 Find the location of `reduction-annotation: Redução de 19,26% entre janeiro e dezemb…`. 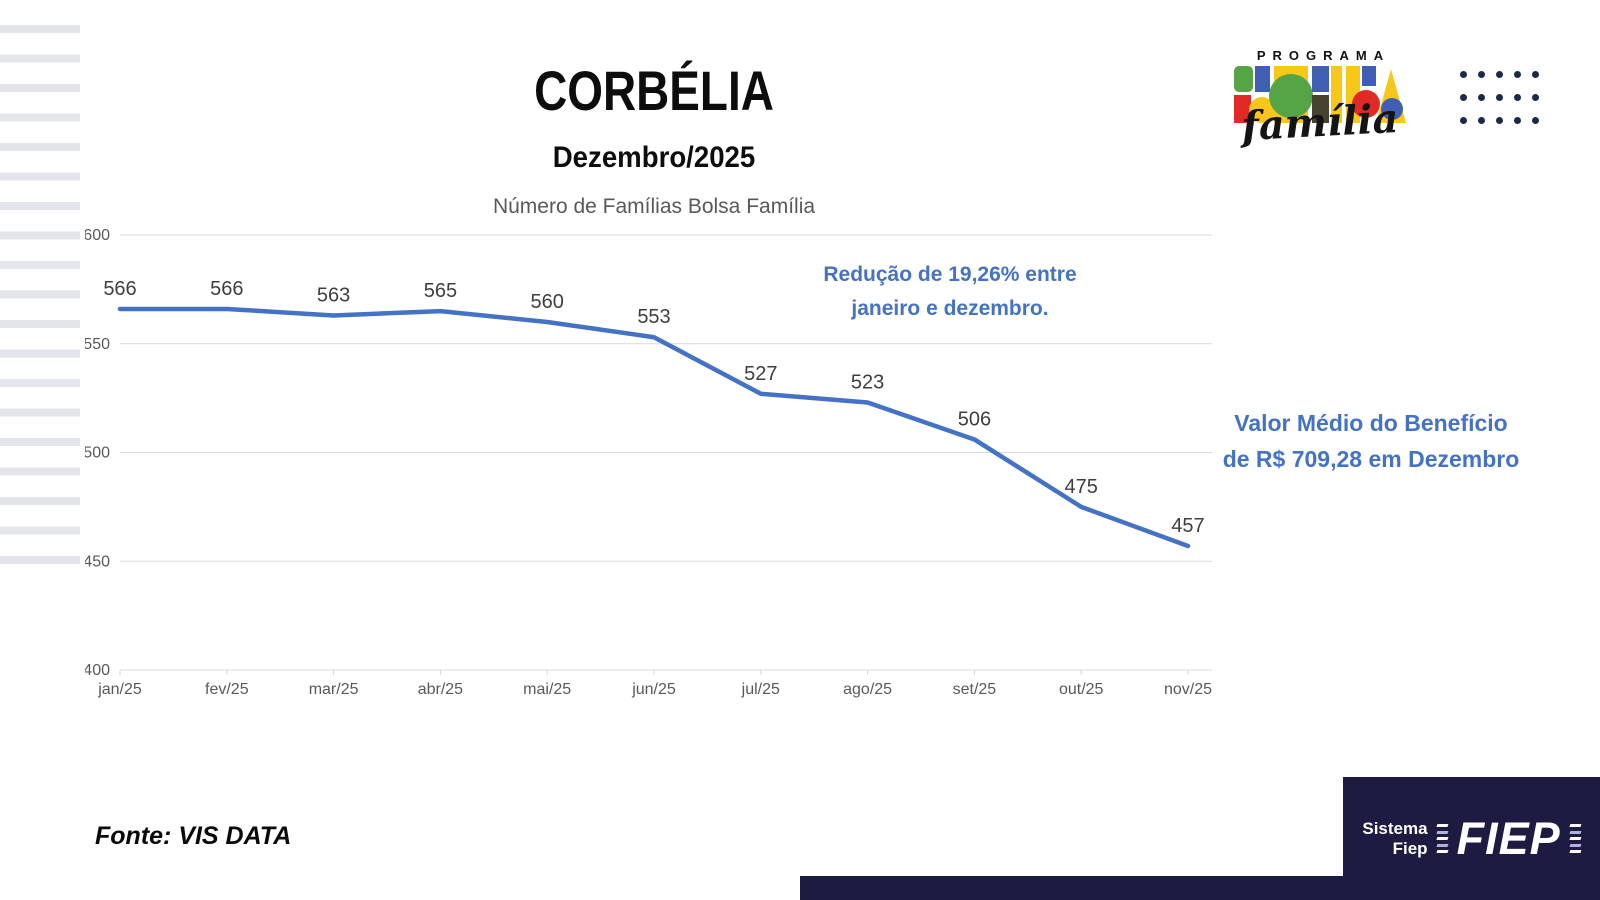

reduction-annotation: Redução de 19,26% entre janeiro e dezemb… is located at coordinates (950, 291).